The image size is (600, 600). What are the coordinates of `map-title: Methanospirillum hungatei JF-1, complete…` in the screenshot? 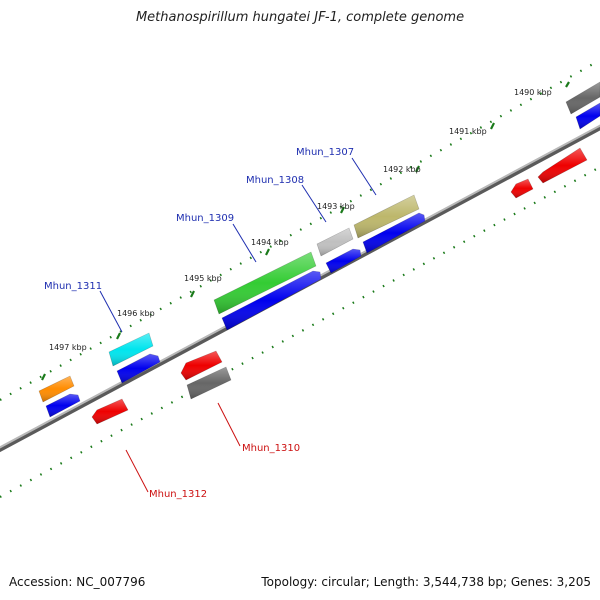 It's located at (300, 17).